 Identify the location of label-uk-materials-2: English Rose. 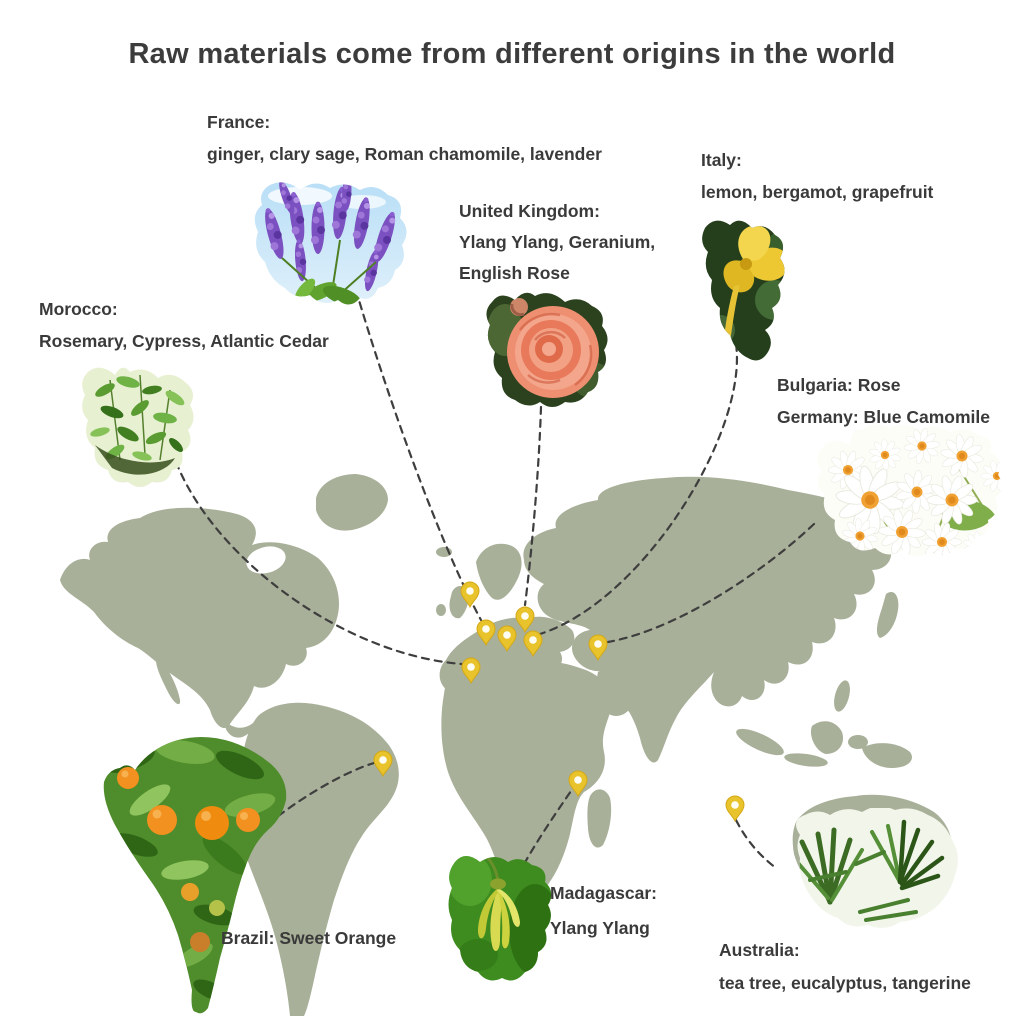
(514, 273).